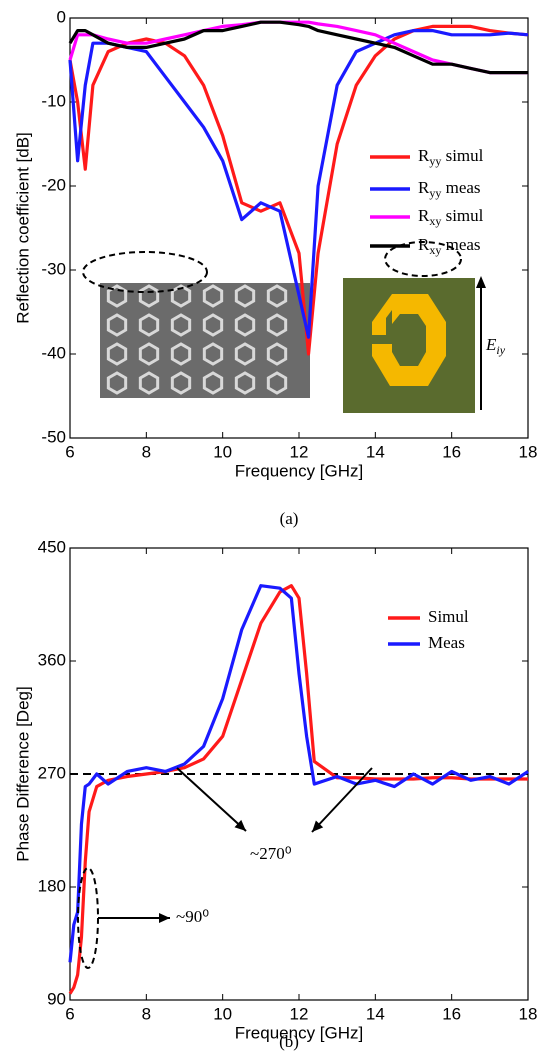 This screenshot has width=539, height=1054. I want to click on y-tick-label: 90, so click(56, 998).